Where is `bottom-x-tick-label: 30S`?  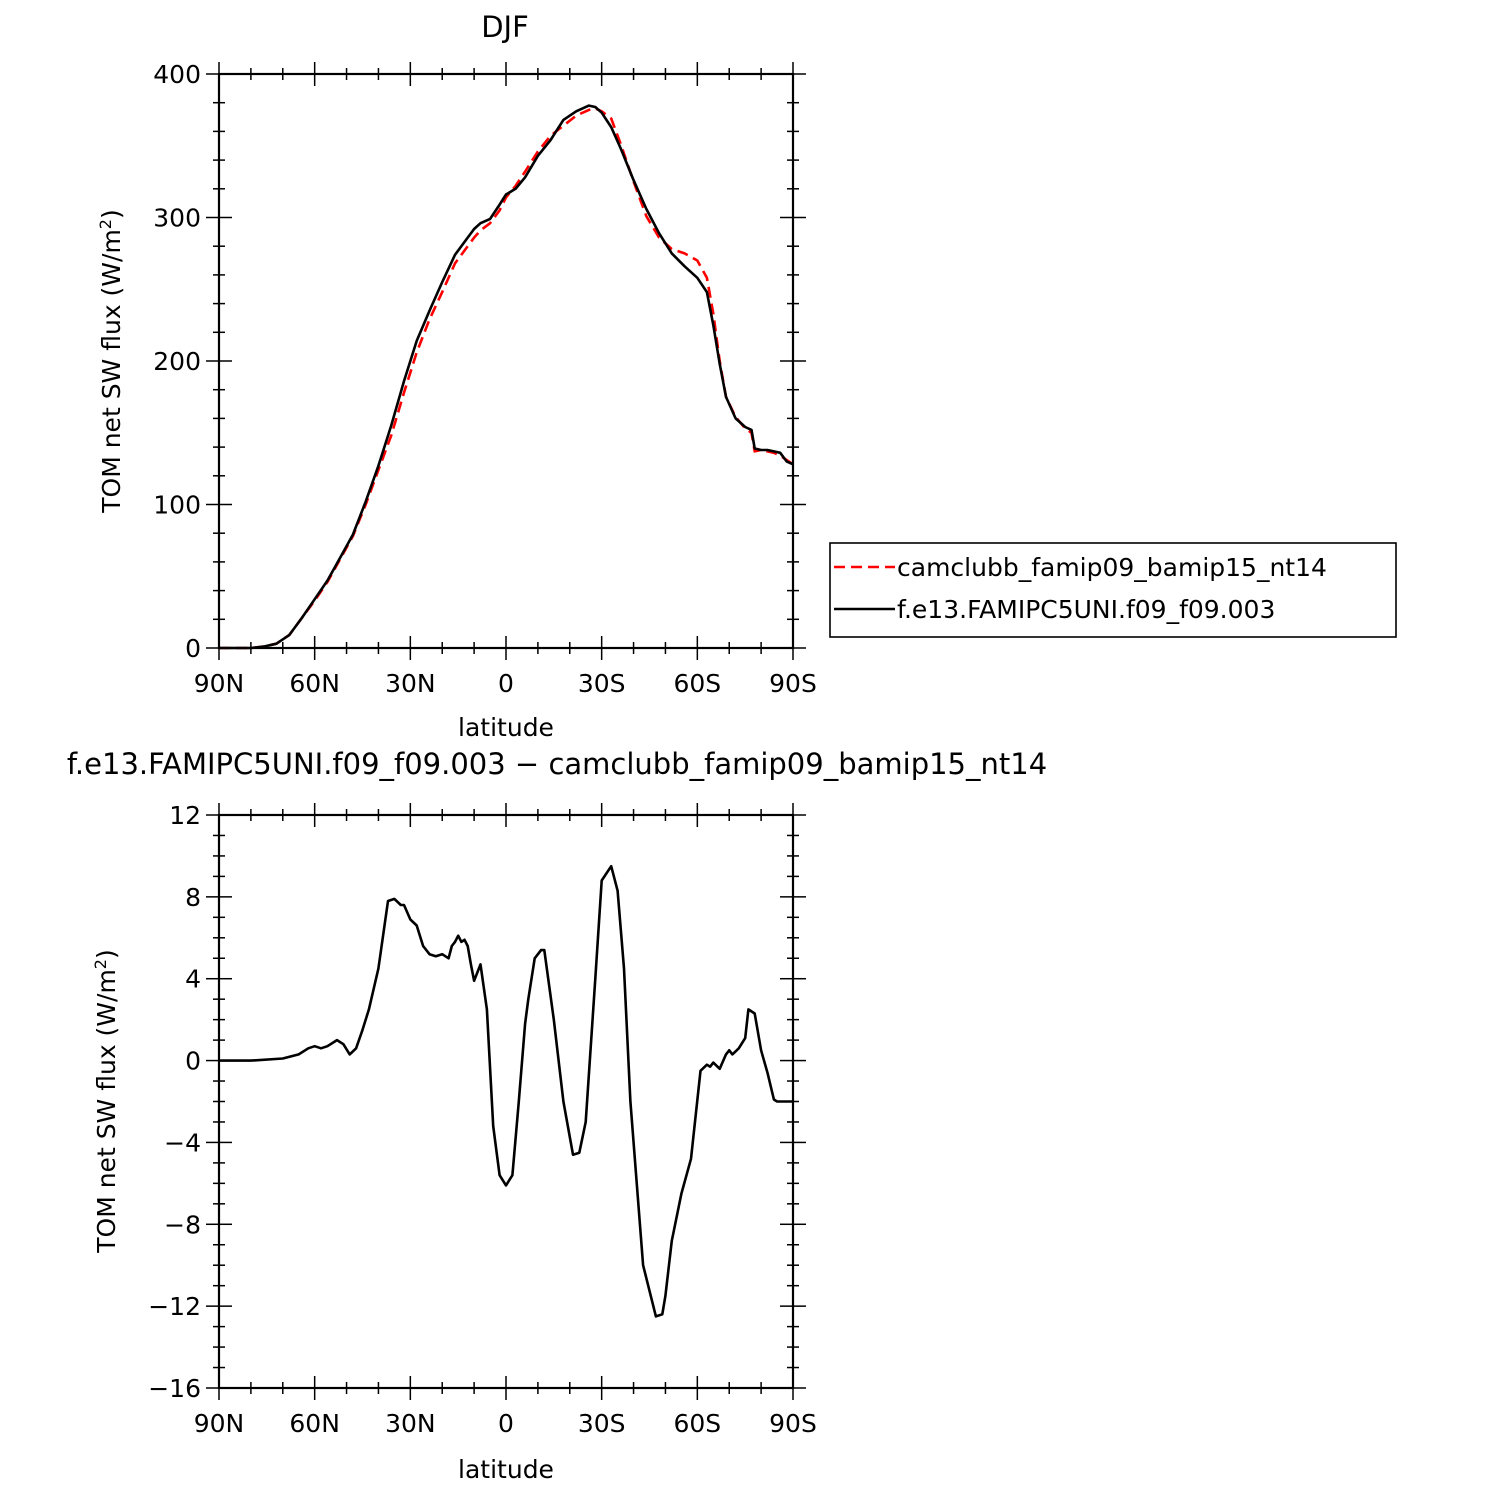
bottom-x-tick-label: 30S is located at coordinates (602, 1423).